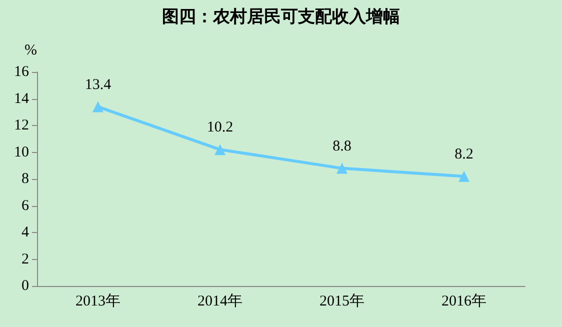 Image resolution: width=562 pixels, height=327 pixels. I want to click on data-label: 13.4, so click(98, 84).